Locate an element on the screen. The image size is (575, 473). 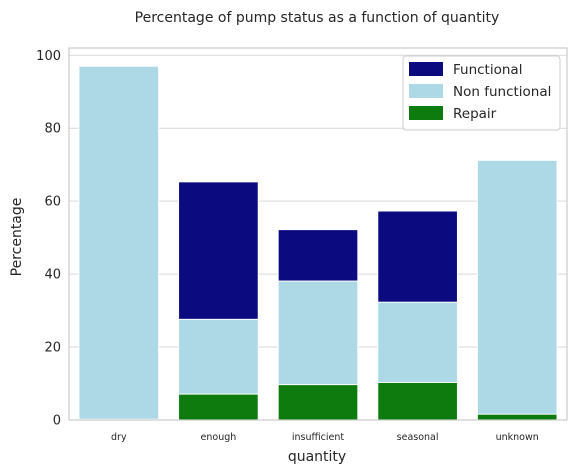
legend-label: Non functional is located at coordinates (502, 92).